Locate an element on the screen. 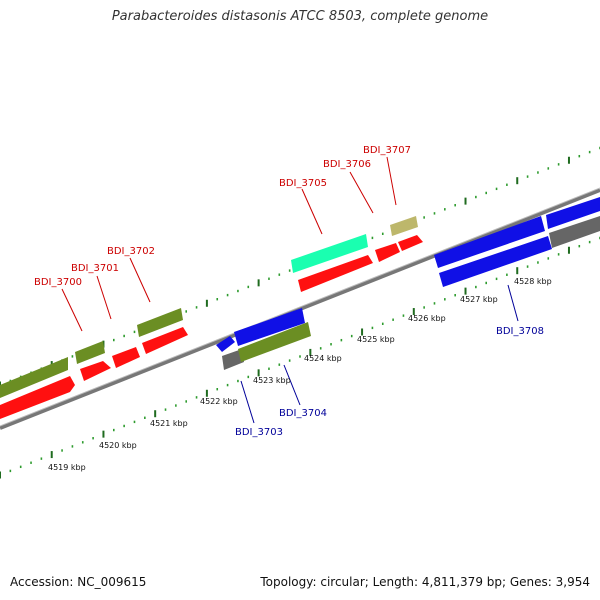  gene-label-bdi-3707: BDI_3707 is located at coordinates (387, 150).